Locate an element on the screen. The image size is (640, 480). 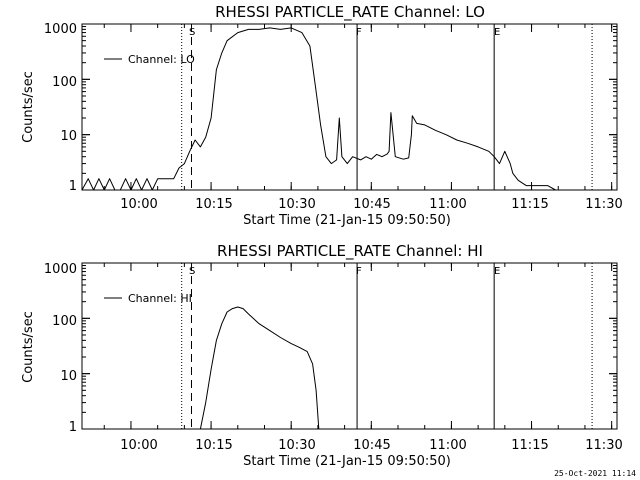
legend-label: Channel: LO is located at coordinates (161, 59).